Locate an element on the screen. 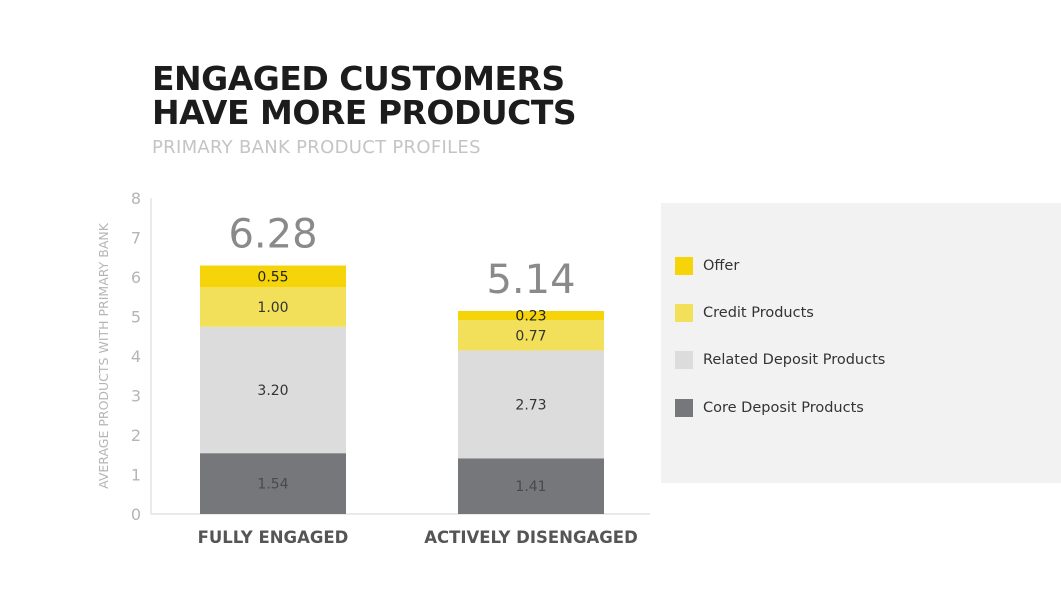 This screenshot has width=1061, height=610. legend-item-credit-products: Credit Products is located at coordinates (744, 313).